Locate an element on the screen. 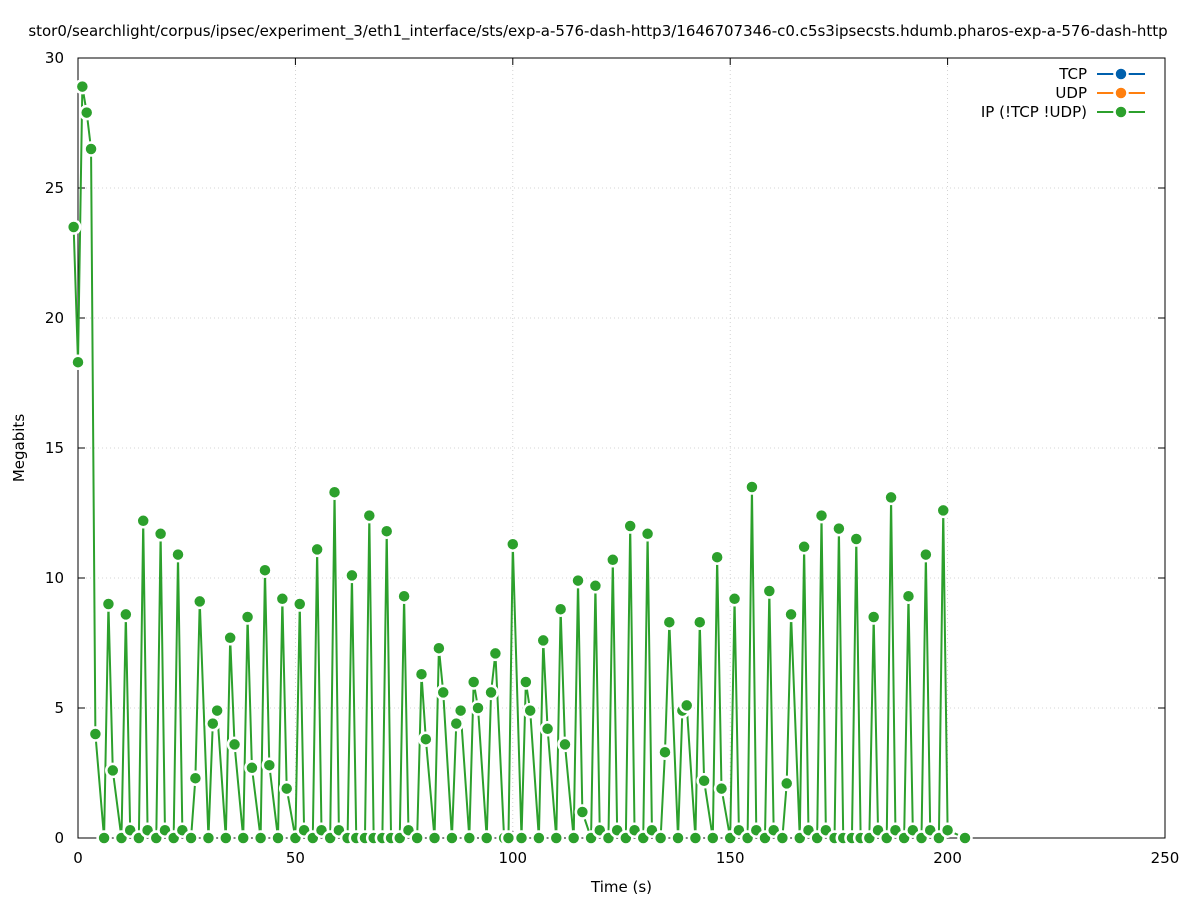  y-tick-label: 15 is located at coordinates (54, 448).